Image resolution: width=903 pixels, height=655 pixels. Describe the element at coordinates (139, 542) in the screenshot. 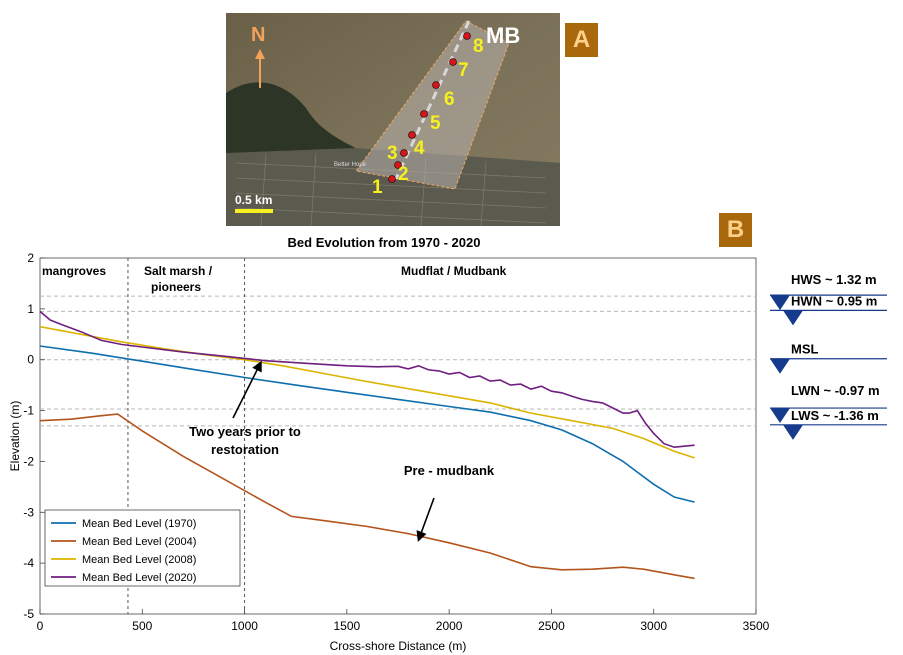

I see `legend-label: Mean Bed Level (2004)` at that location.